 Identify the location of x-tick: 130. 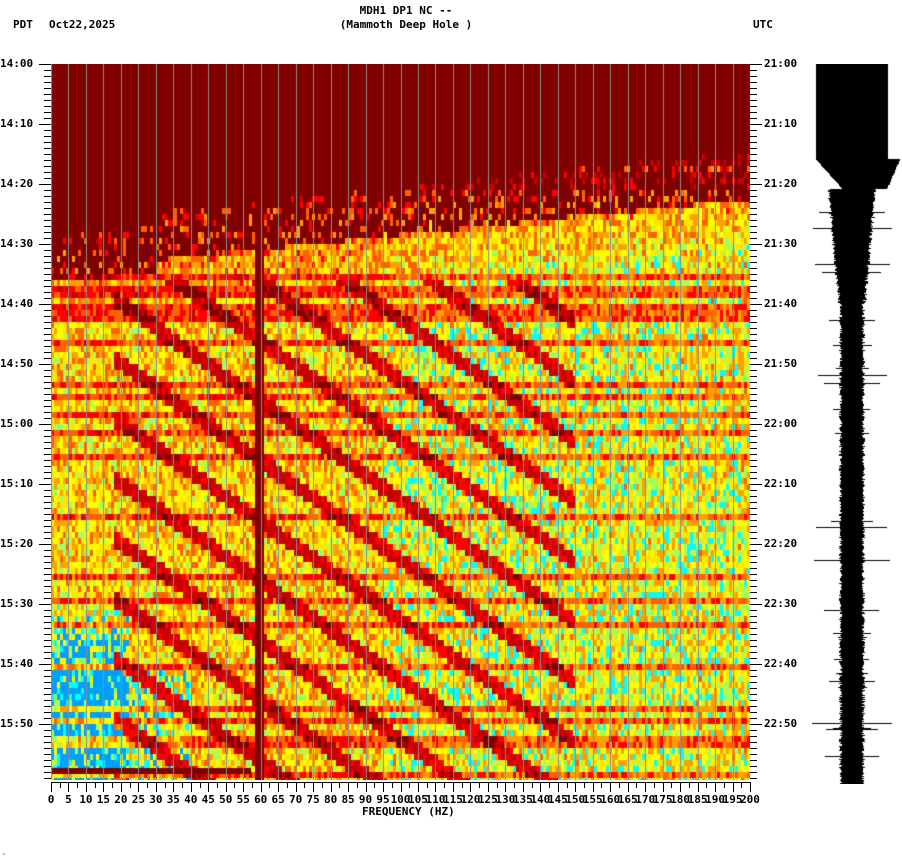
(505, 799).